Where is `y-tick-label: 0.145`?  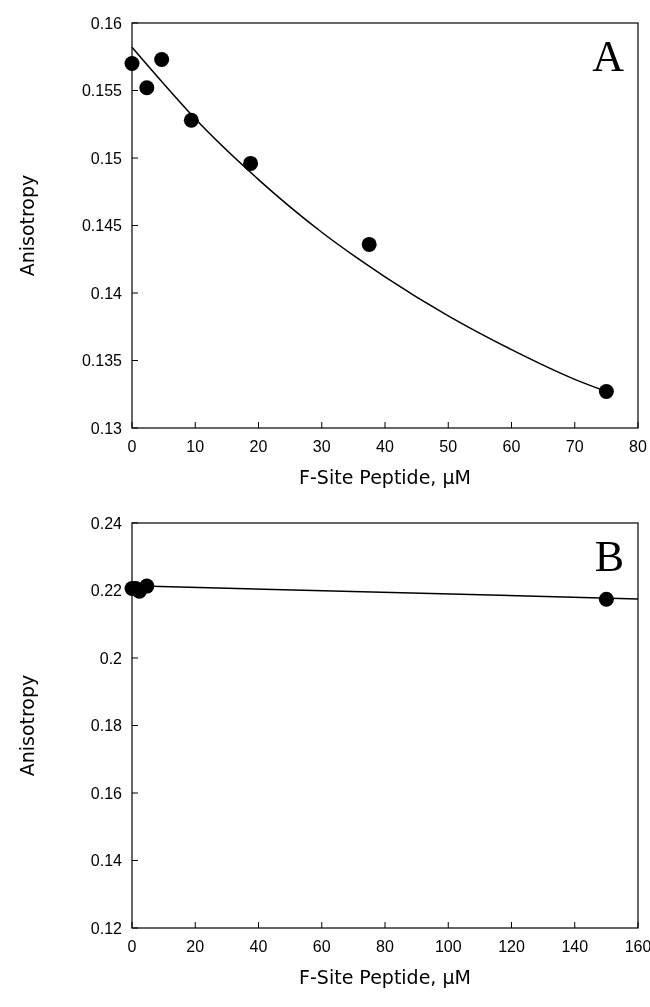
y-tick-label: 0.145 is located at coordinates (102, 226).